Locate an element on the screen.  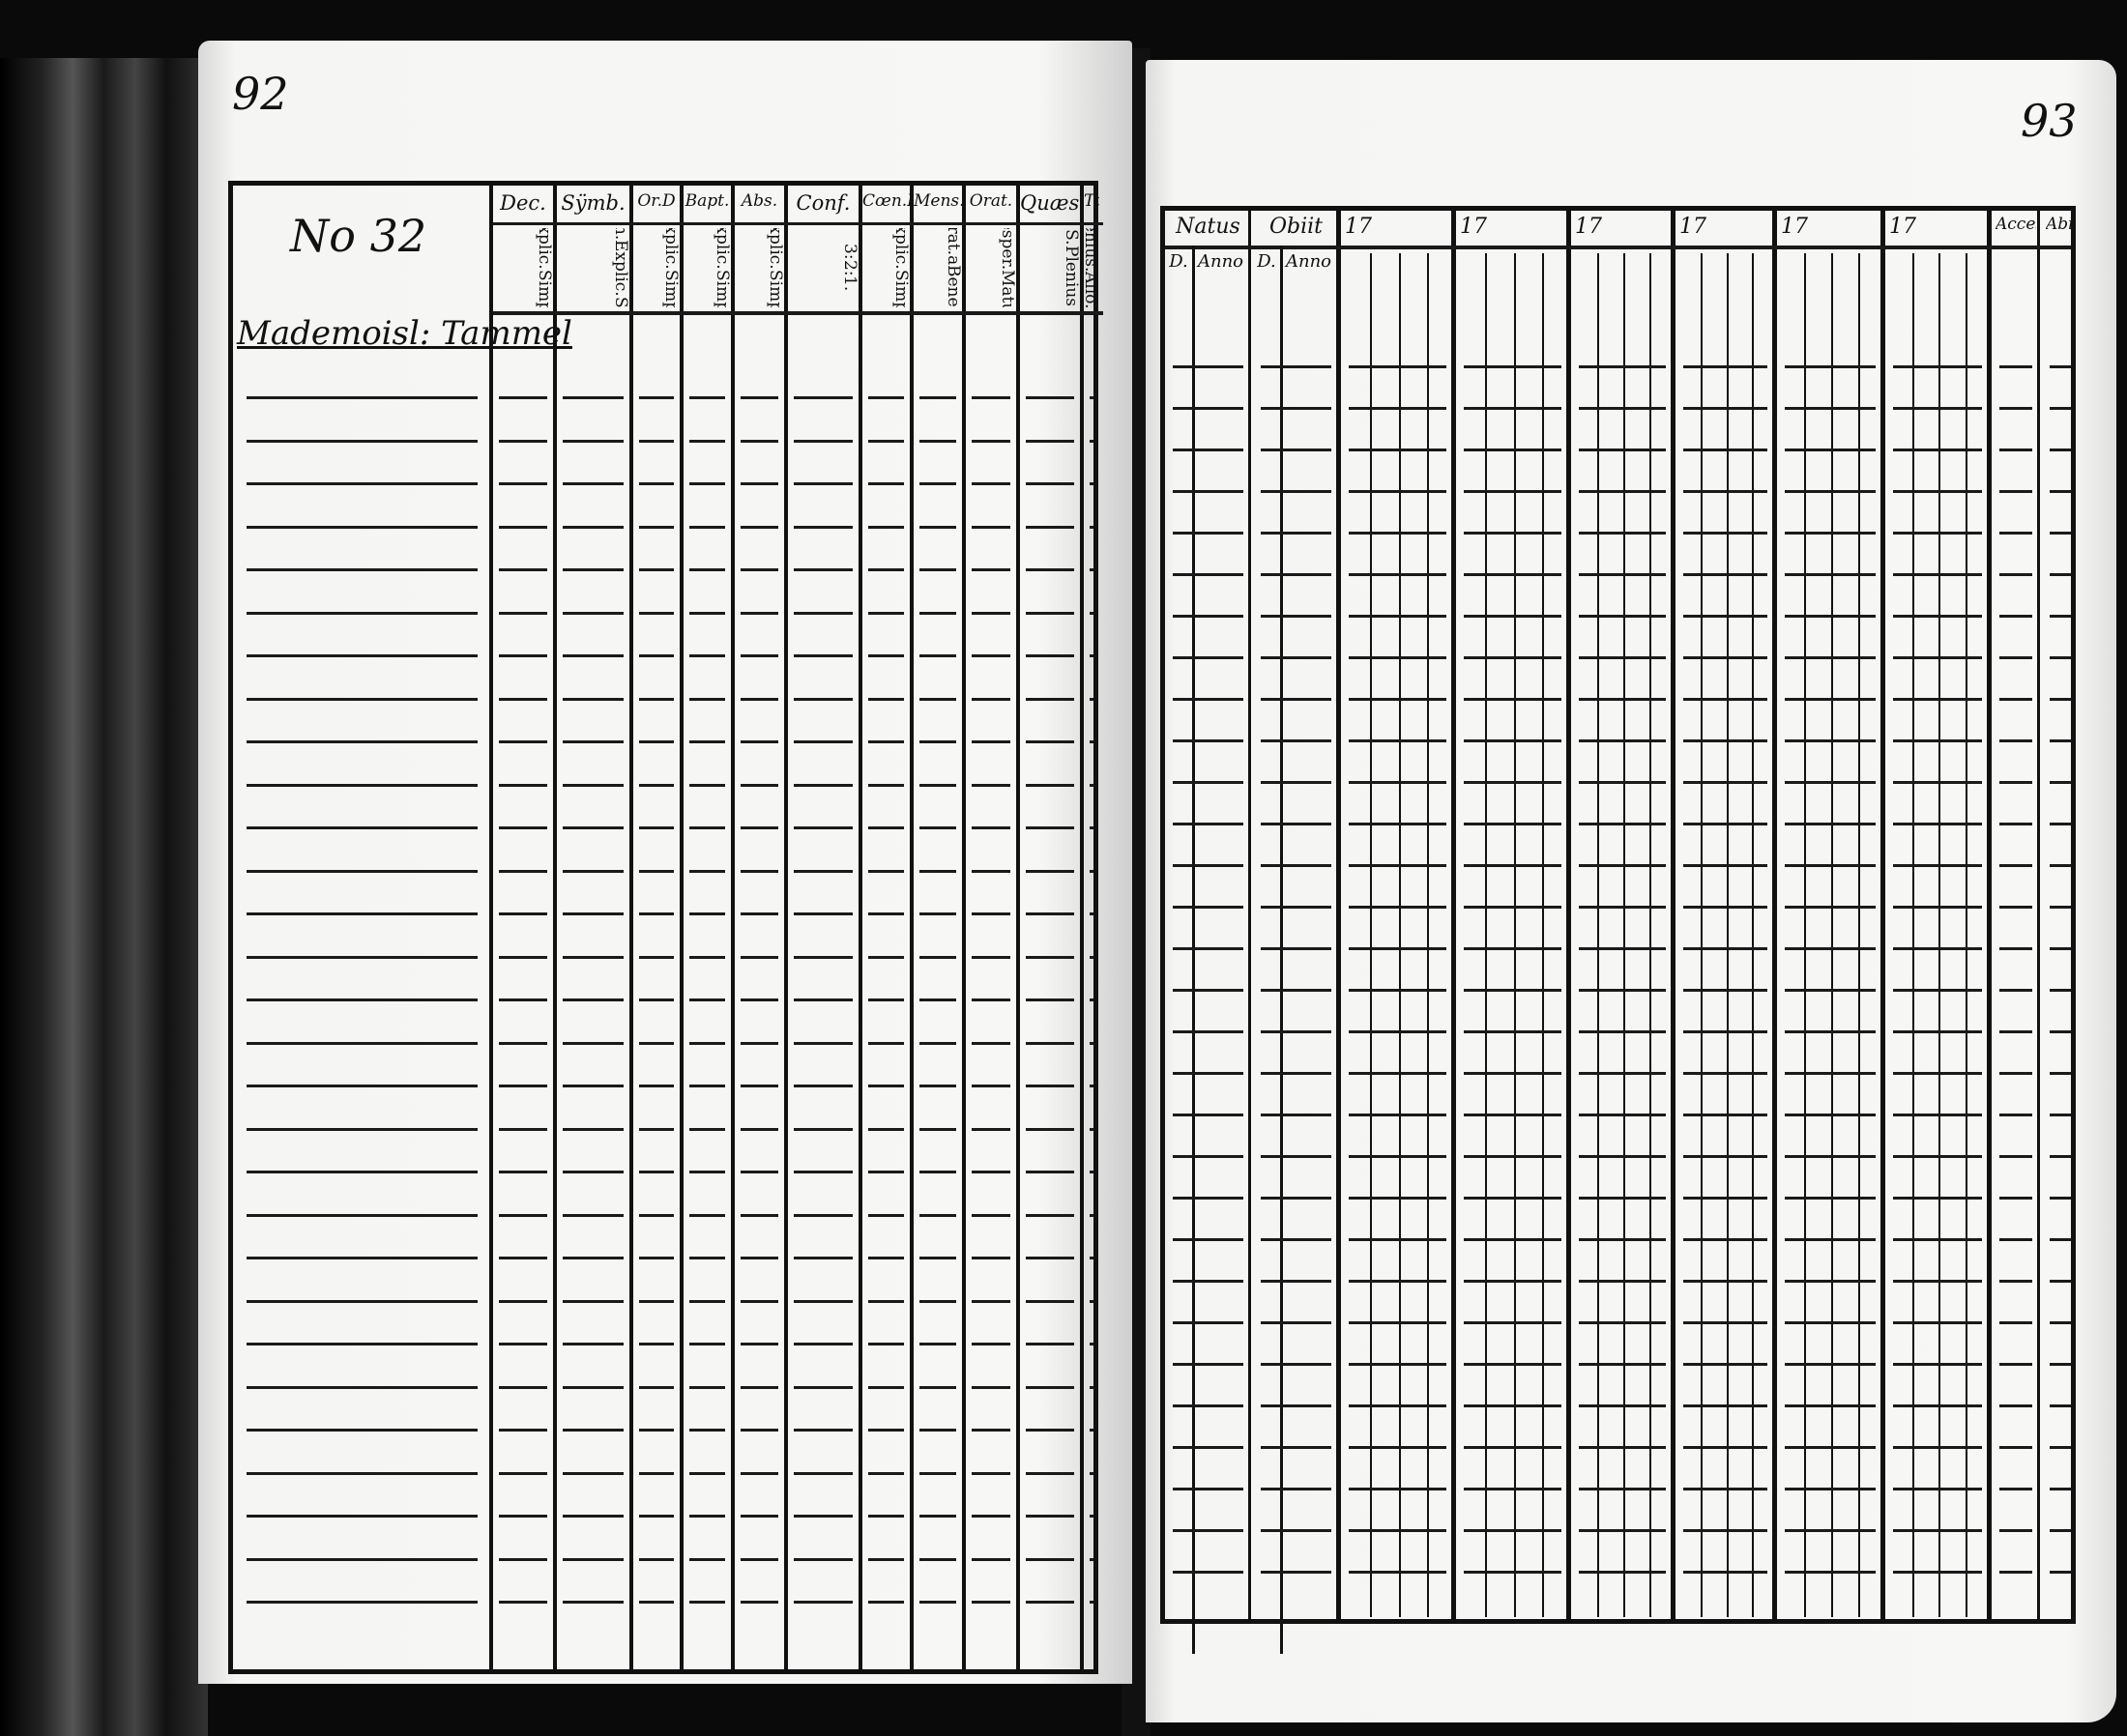
subheader-label: Simpl. is located at coordinates (722, 288).